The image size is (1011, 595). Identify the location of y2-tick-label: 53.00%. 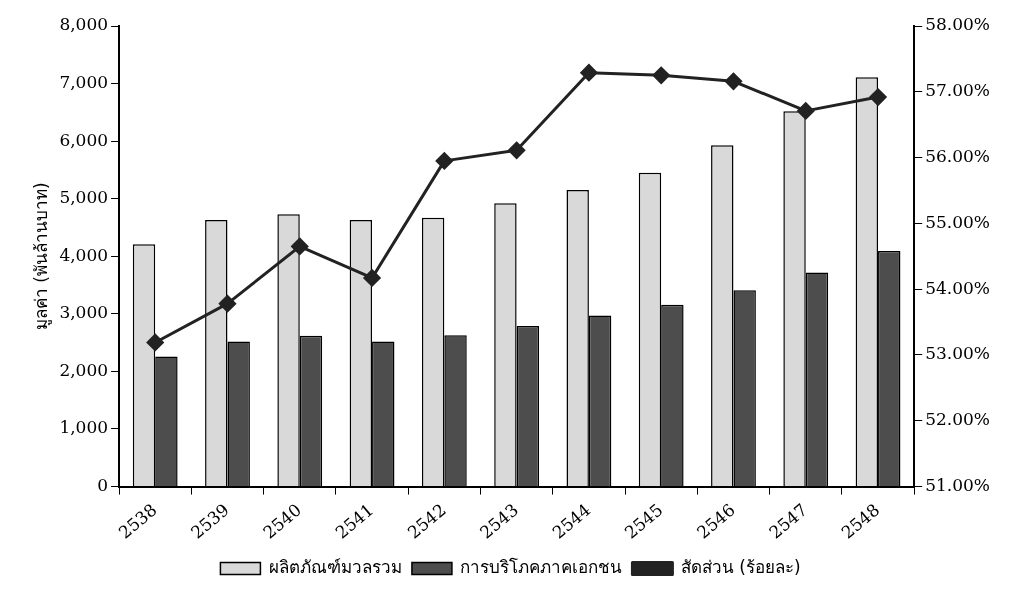
(958, 353).